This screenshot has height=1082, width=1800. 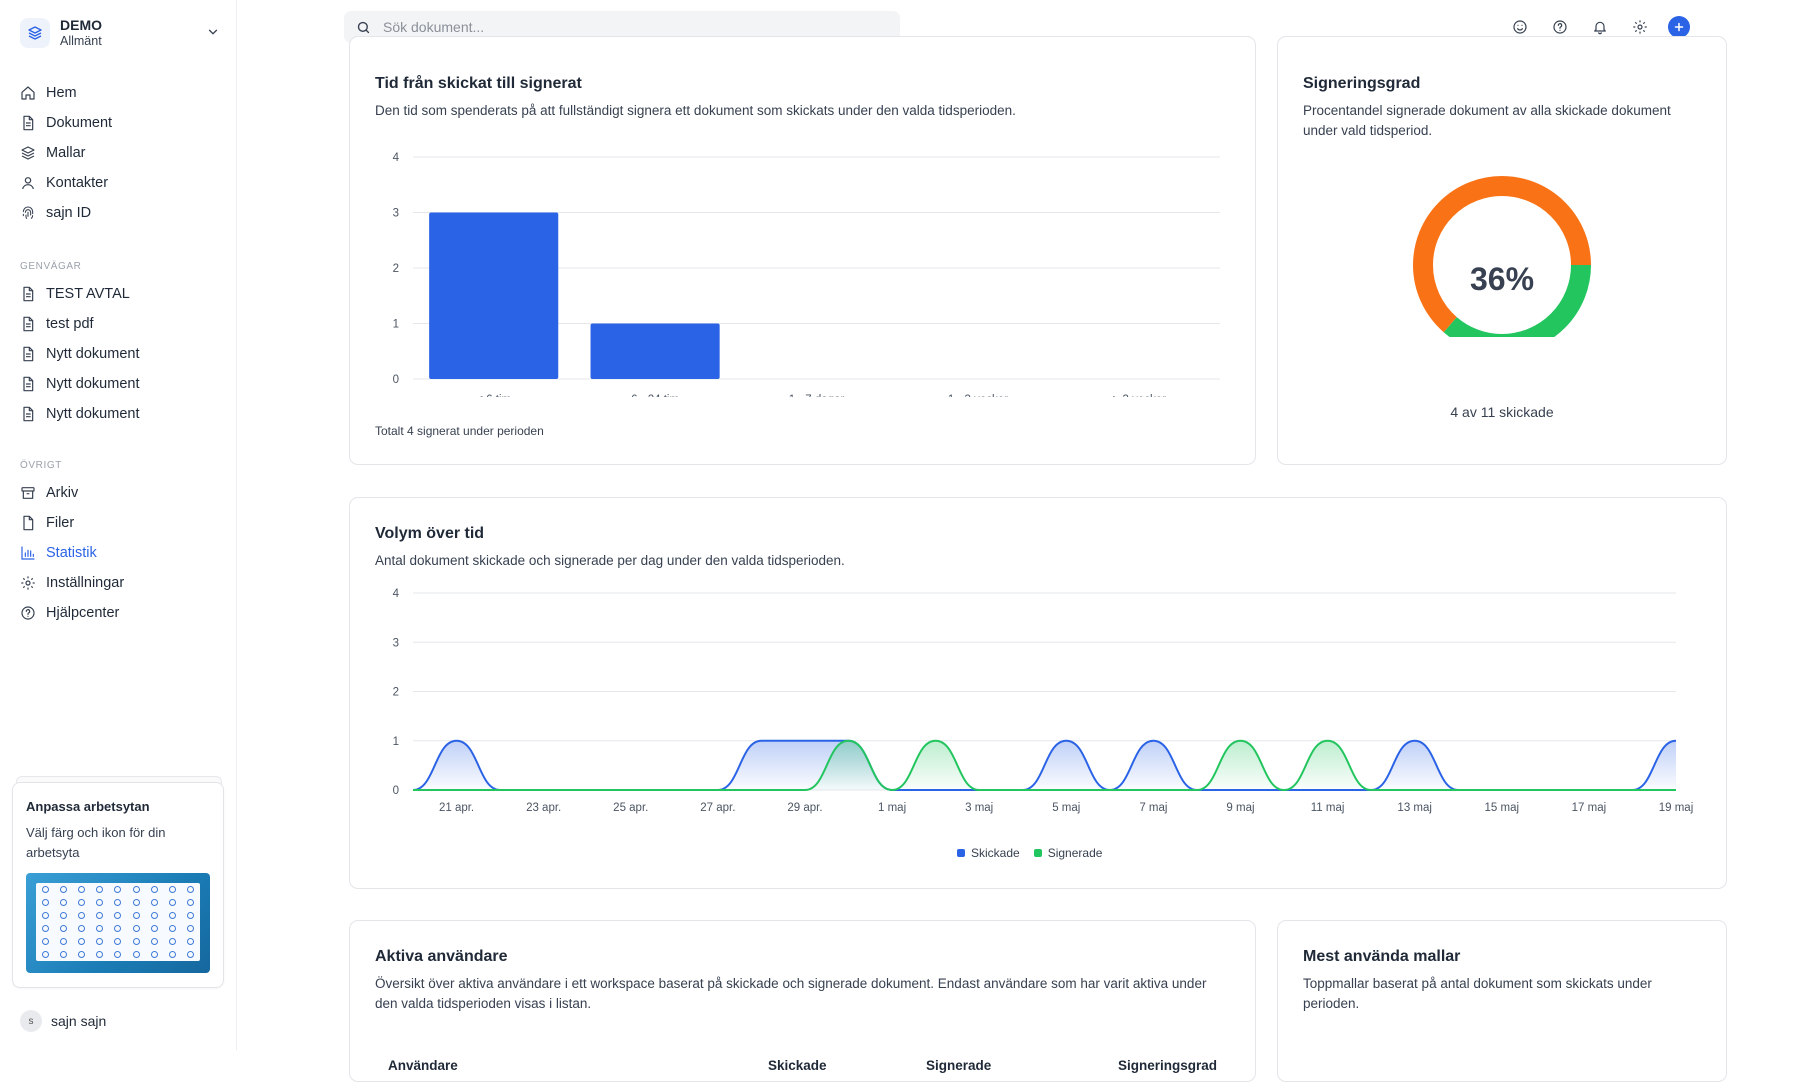 I want to click on card-title: Aktiva användare, so click(x=441, y=956).